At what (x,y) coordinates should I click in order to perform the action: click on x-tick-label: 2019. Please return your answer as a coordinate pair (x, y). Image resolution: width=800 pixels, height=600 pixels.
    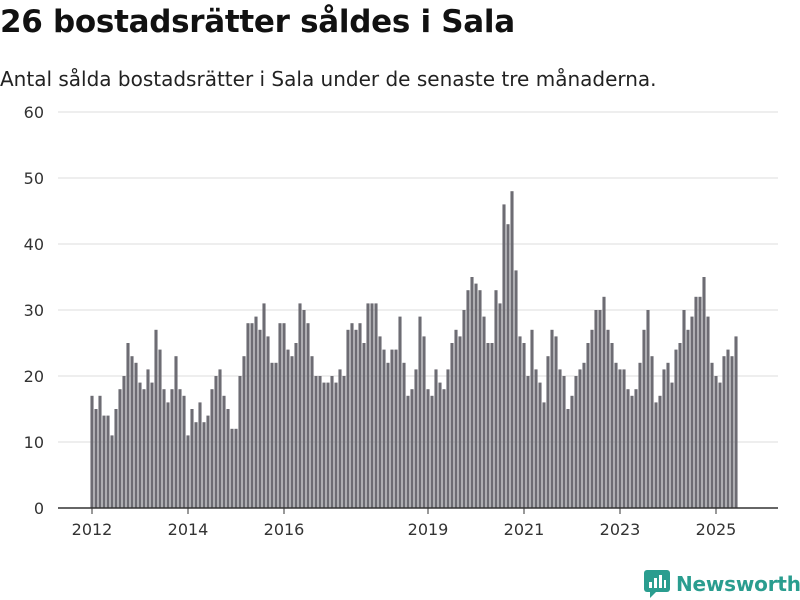
    Looking at the image, I should click on (428, 529).